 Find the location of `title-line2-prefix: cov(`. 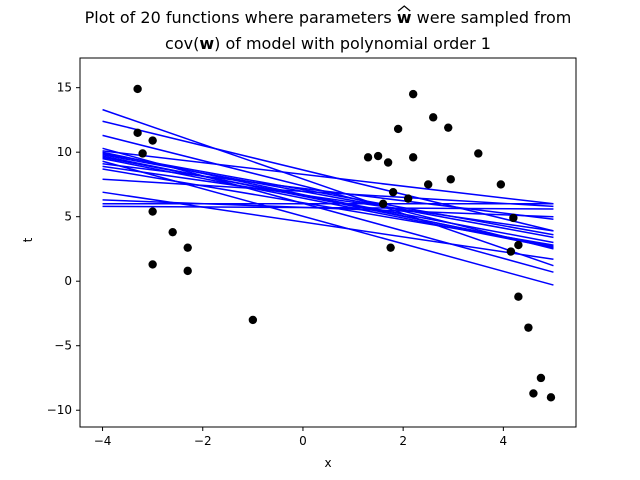

title-line2-prefix: cov( is located at coordinates (182, 43).